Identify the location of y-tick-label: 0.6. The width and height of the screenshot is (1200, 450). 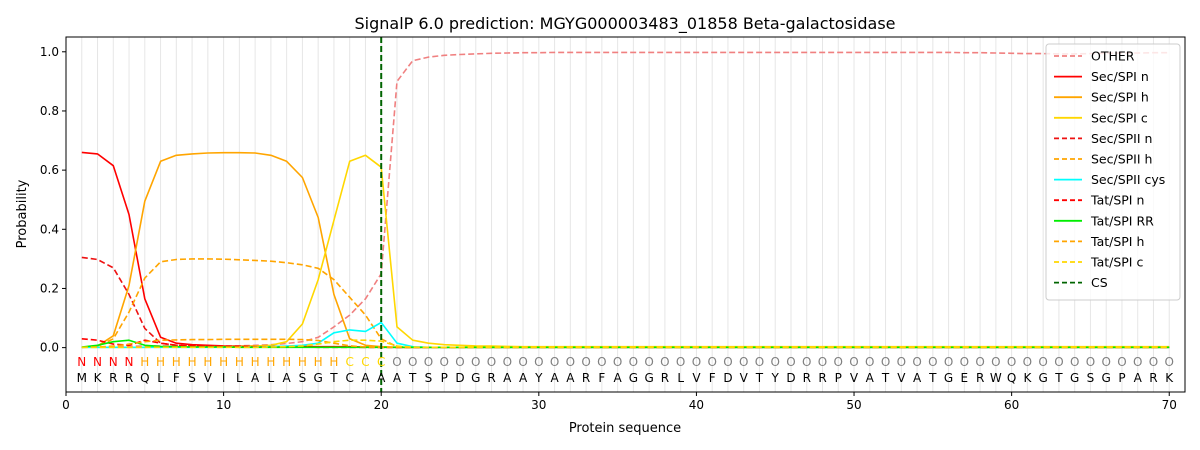
(49, 170).